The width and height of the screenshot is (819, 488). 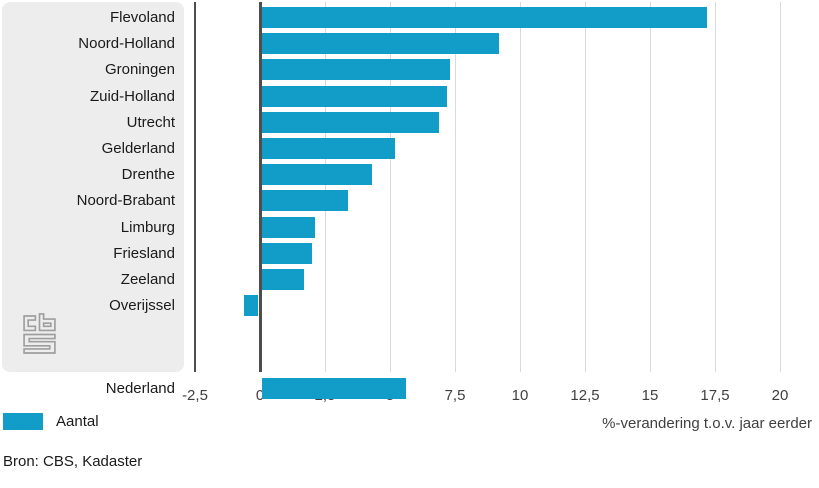 I want to click on x-tick-label: 10, so click(x=520, y=395).